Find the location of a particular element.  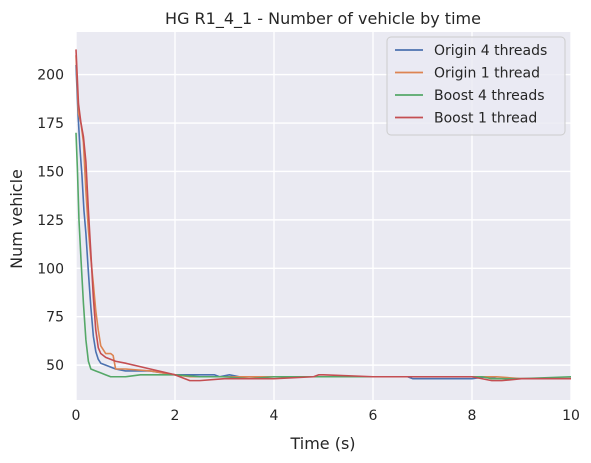

y-axis-label: Num vehicle is located at coordinates (16, 219).